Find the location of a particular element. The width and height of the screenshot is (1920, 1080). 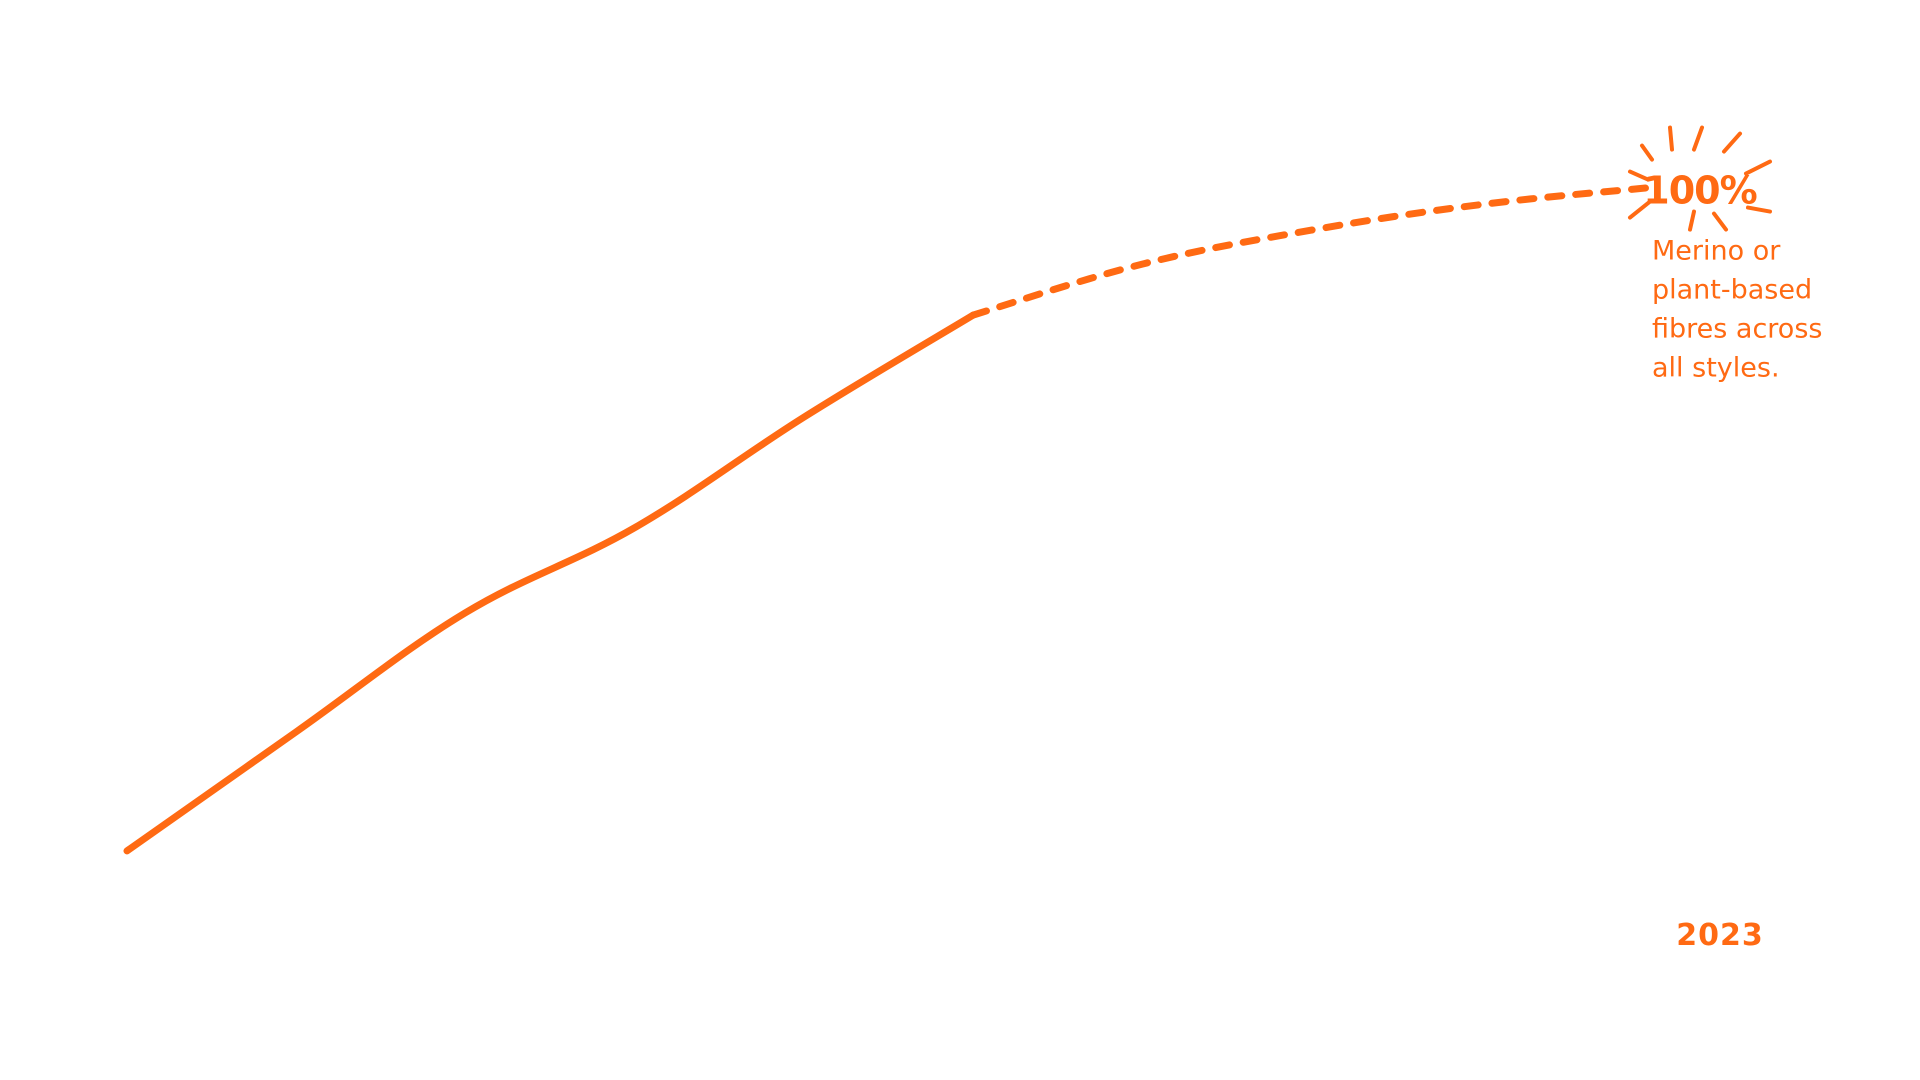

x-tick-label-2023: 2023 is located at coordinates (1720, 935).